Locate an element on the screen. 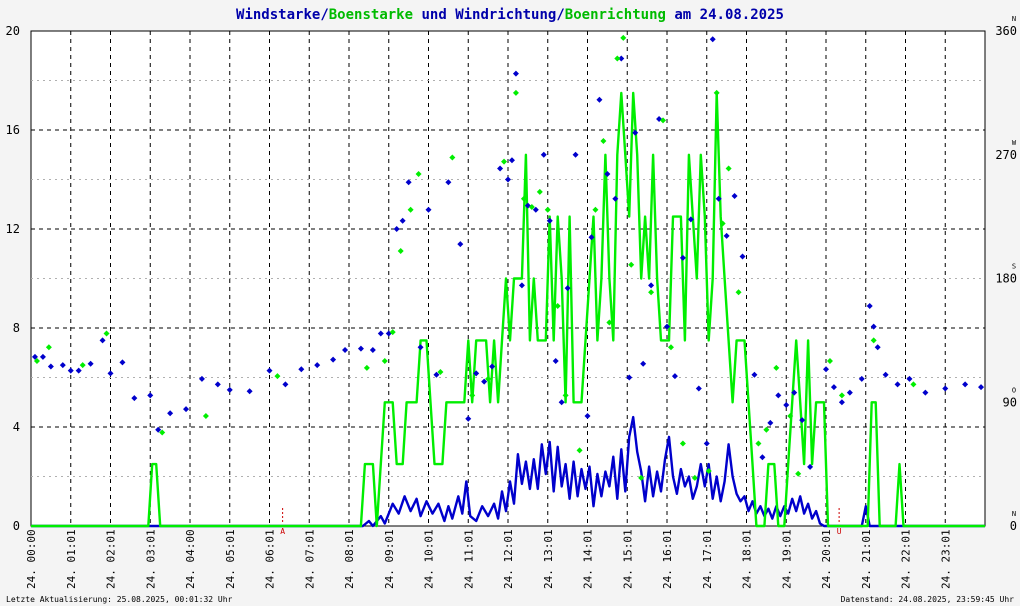 Image resolution: width=1020 pixels, height=606 pixels. y-tick-label-right: 270 is located at coordinates (1006, 155).